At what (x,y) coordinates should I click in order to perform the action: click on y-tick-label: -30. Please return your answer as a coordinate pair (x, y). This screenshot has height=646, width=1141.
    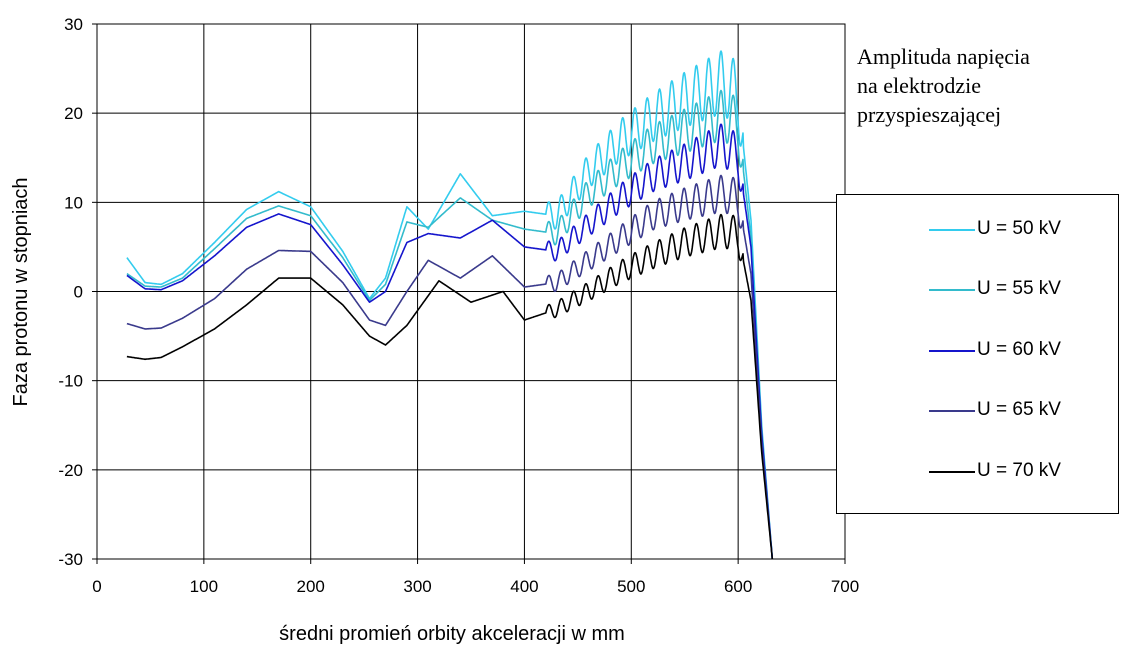
    Looking at the image, I should click on (70, 559).